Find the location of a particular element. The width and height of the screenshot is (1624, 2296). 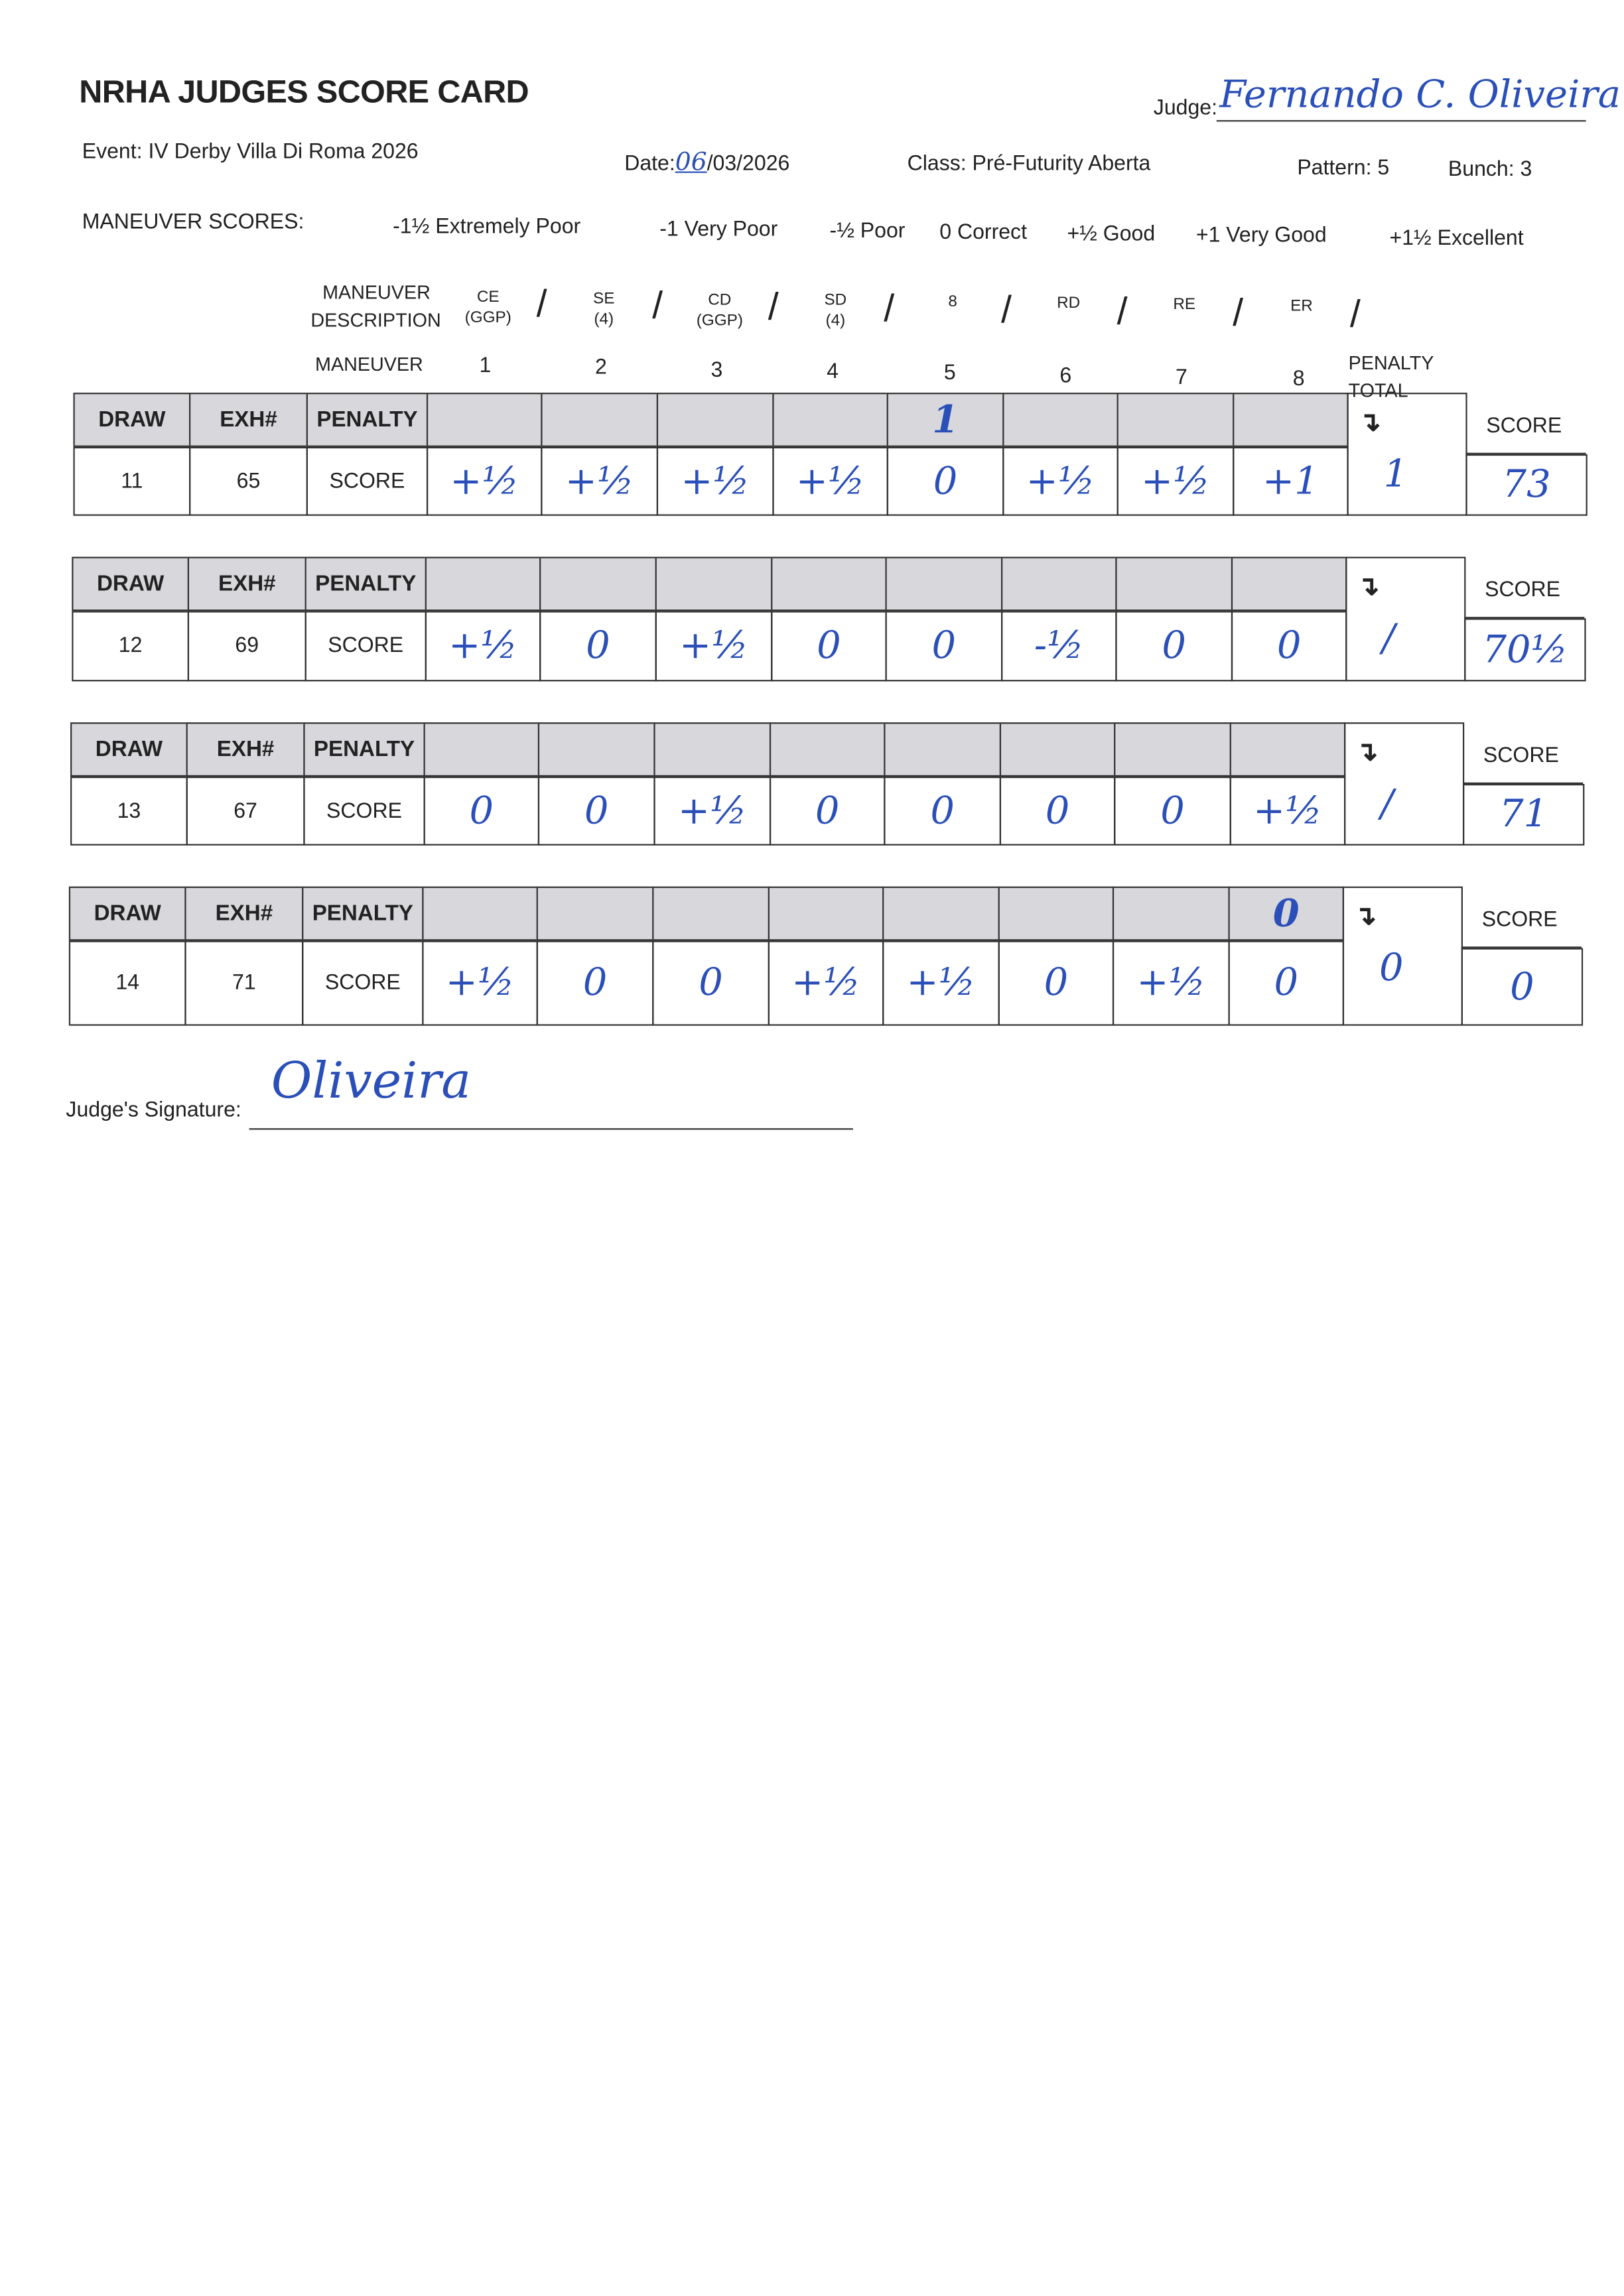

exhibitor-number: 71 is located at coordinates (244, 983).